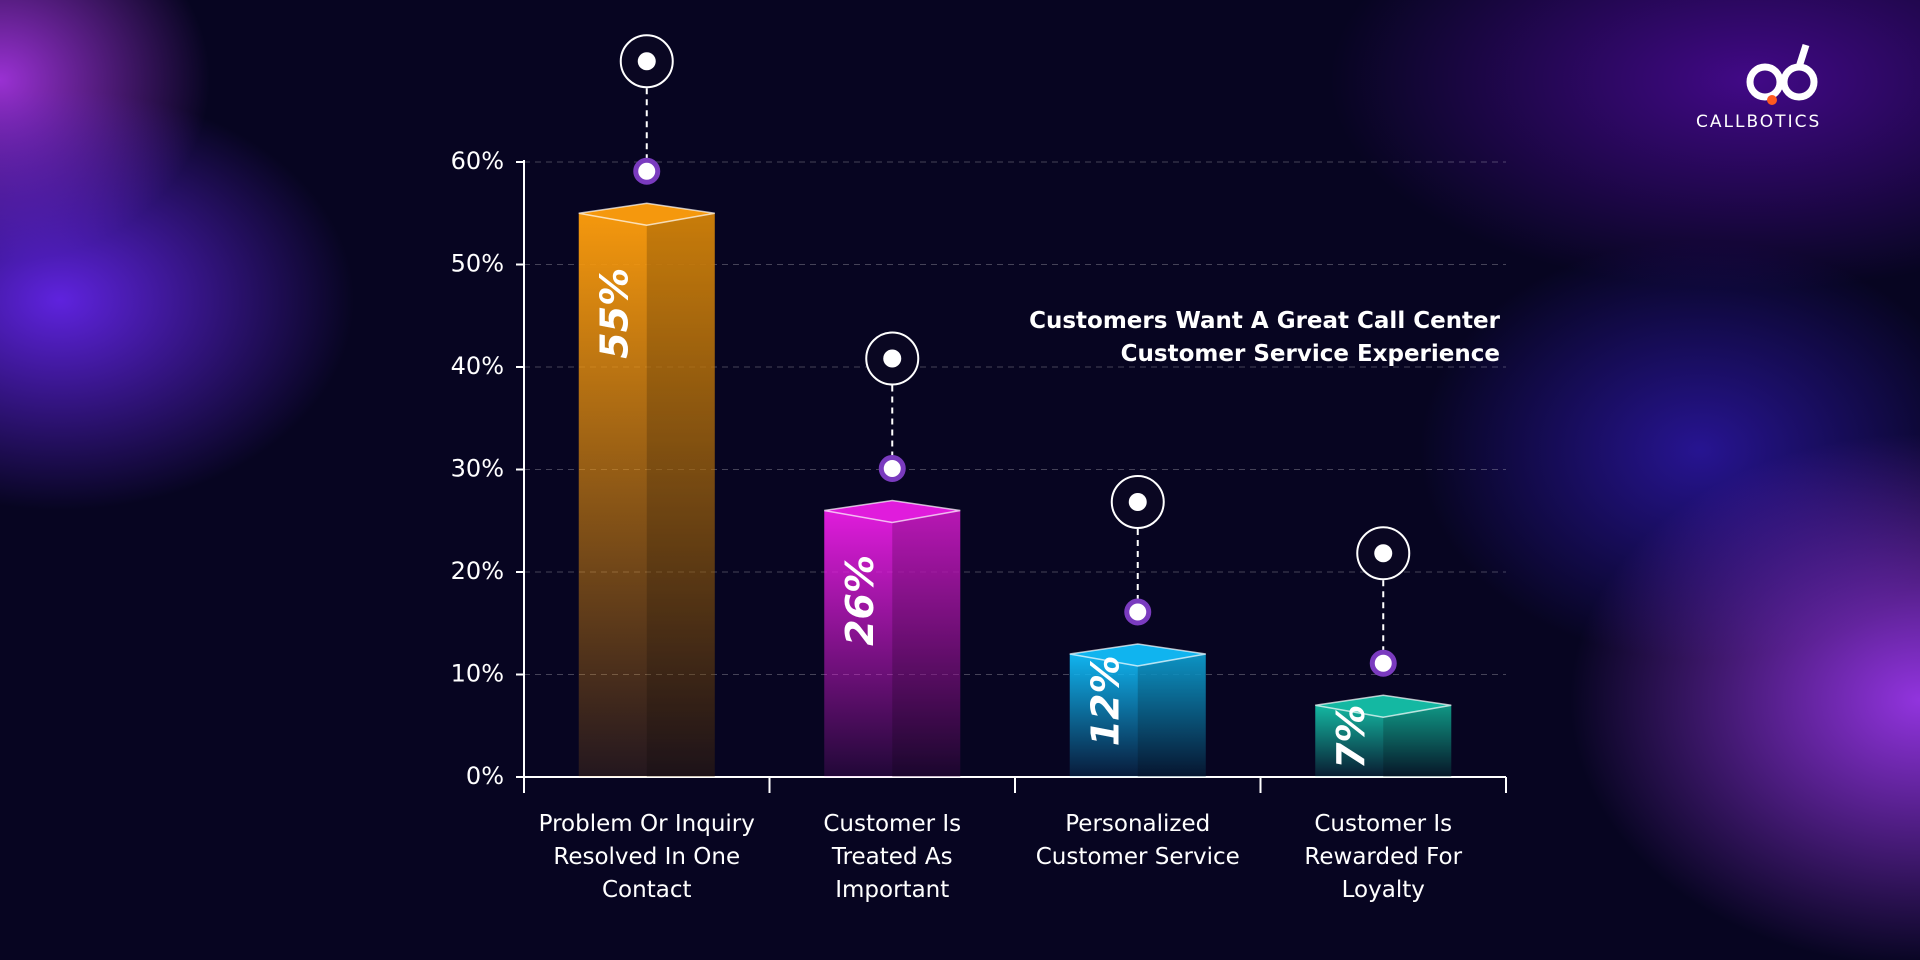  Describe the element at coordinates (477, 264) in the screenshot. I see `y-tick-label: 50%` at that location.